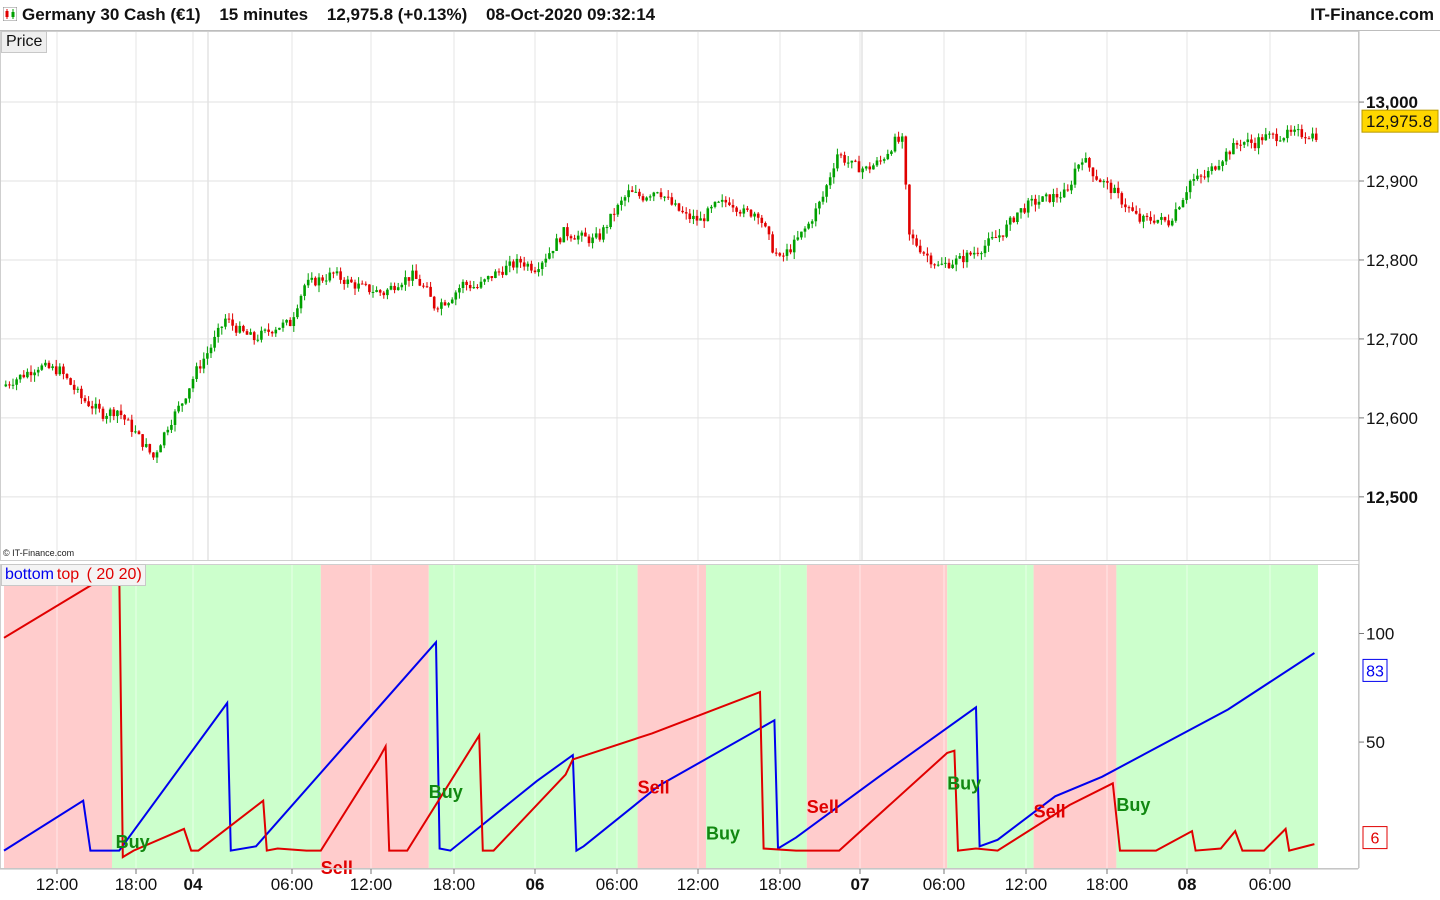  I want to click on timeframe: 15 minutes, so click(264, 14).